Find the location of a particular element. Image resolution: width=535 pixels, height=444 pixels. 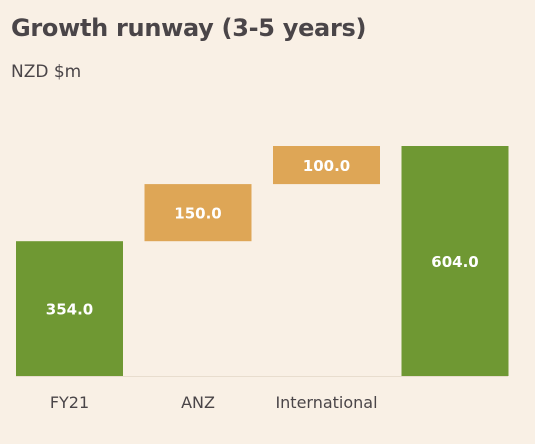

x-tick-label: FY21 is located at coordinates (69, 402).